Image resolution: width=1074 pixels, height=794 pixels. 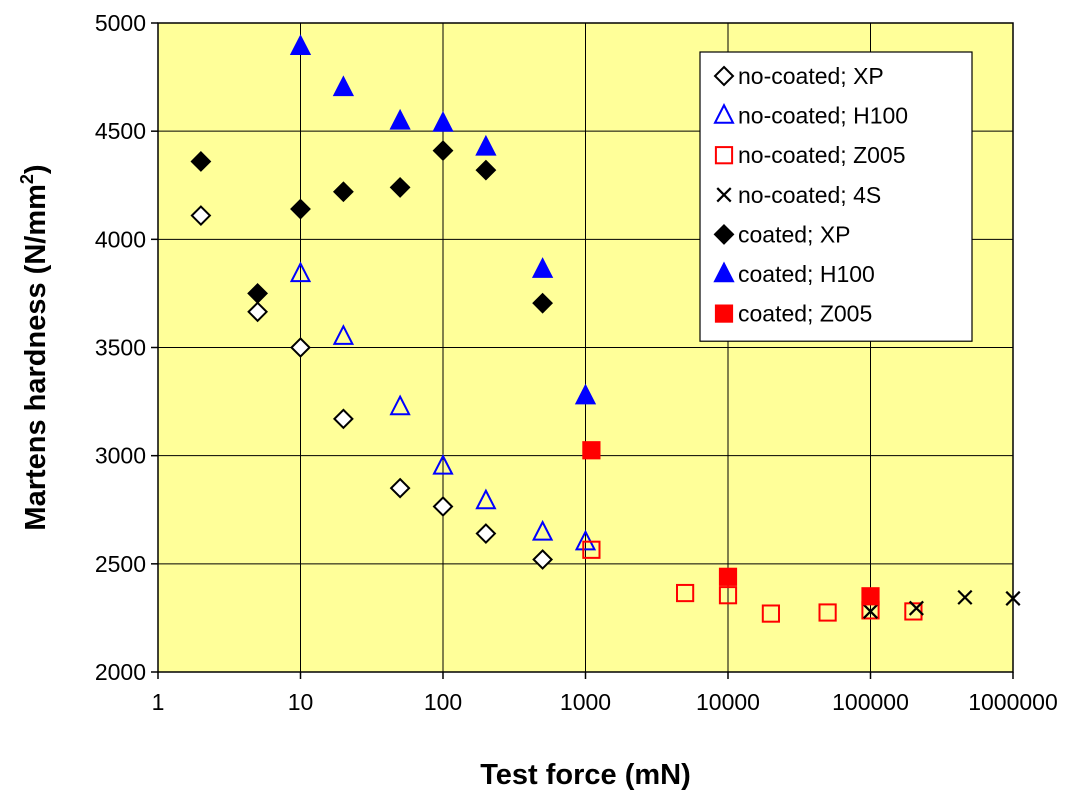 What do you see at coordinates (120, 672) in the screenshot?
I see `y-tick-label: 2000` at bounding box center [120, 672].